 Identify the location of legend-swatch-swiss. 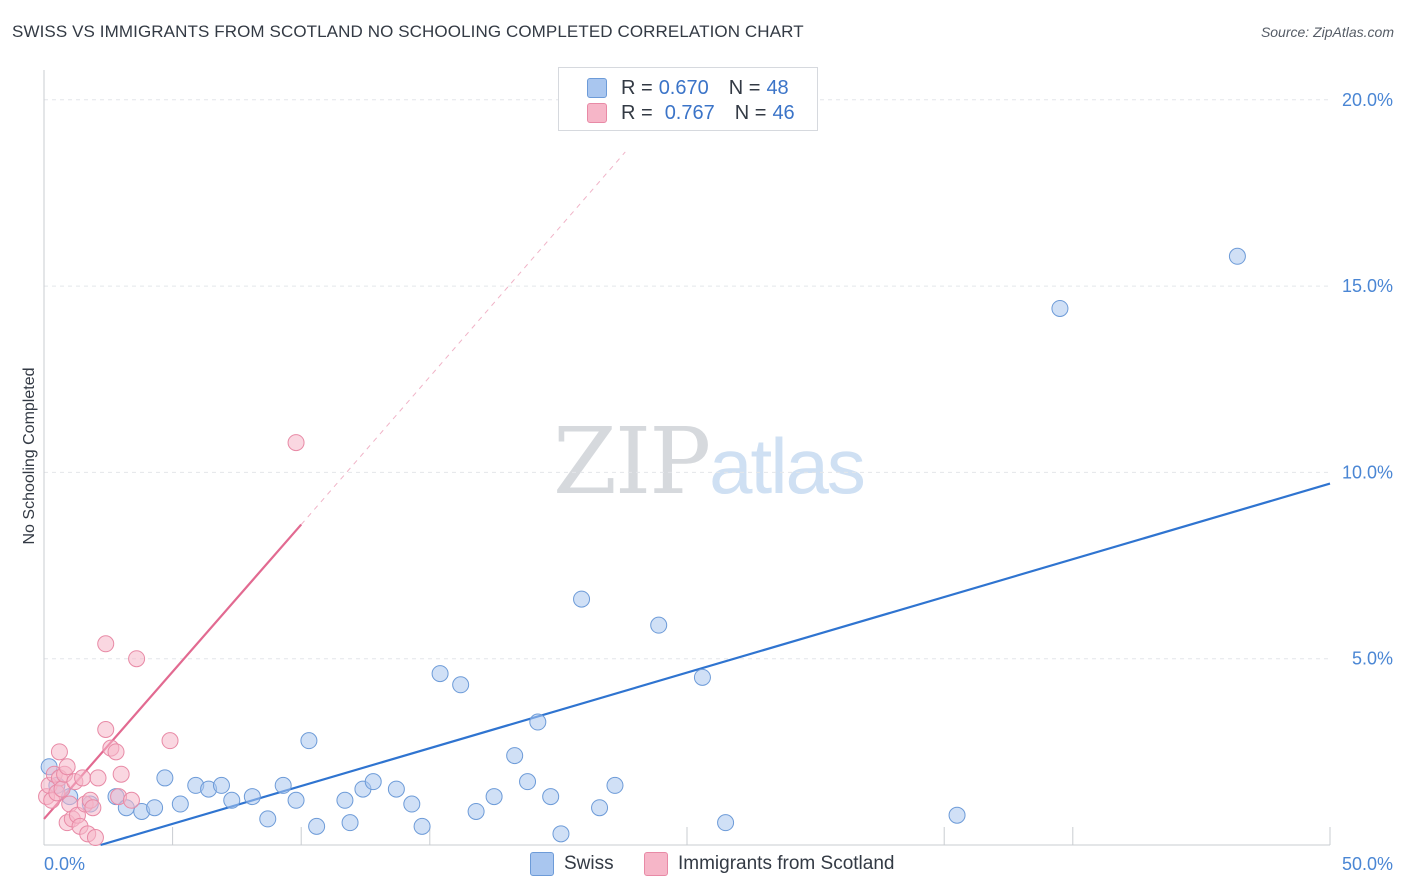
(597, 88).